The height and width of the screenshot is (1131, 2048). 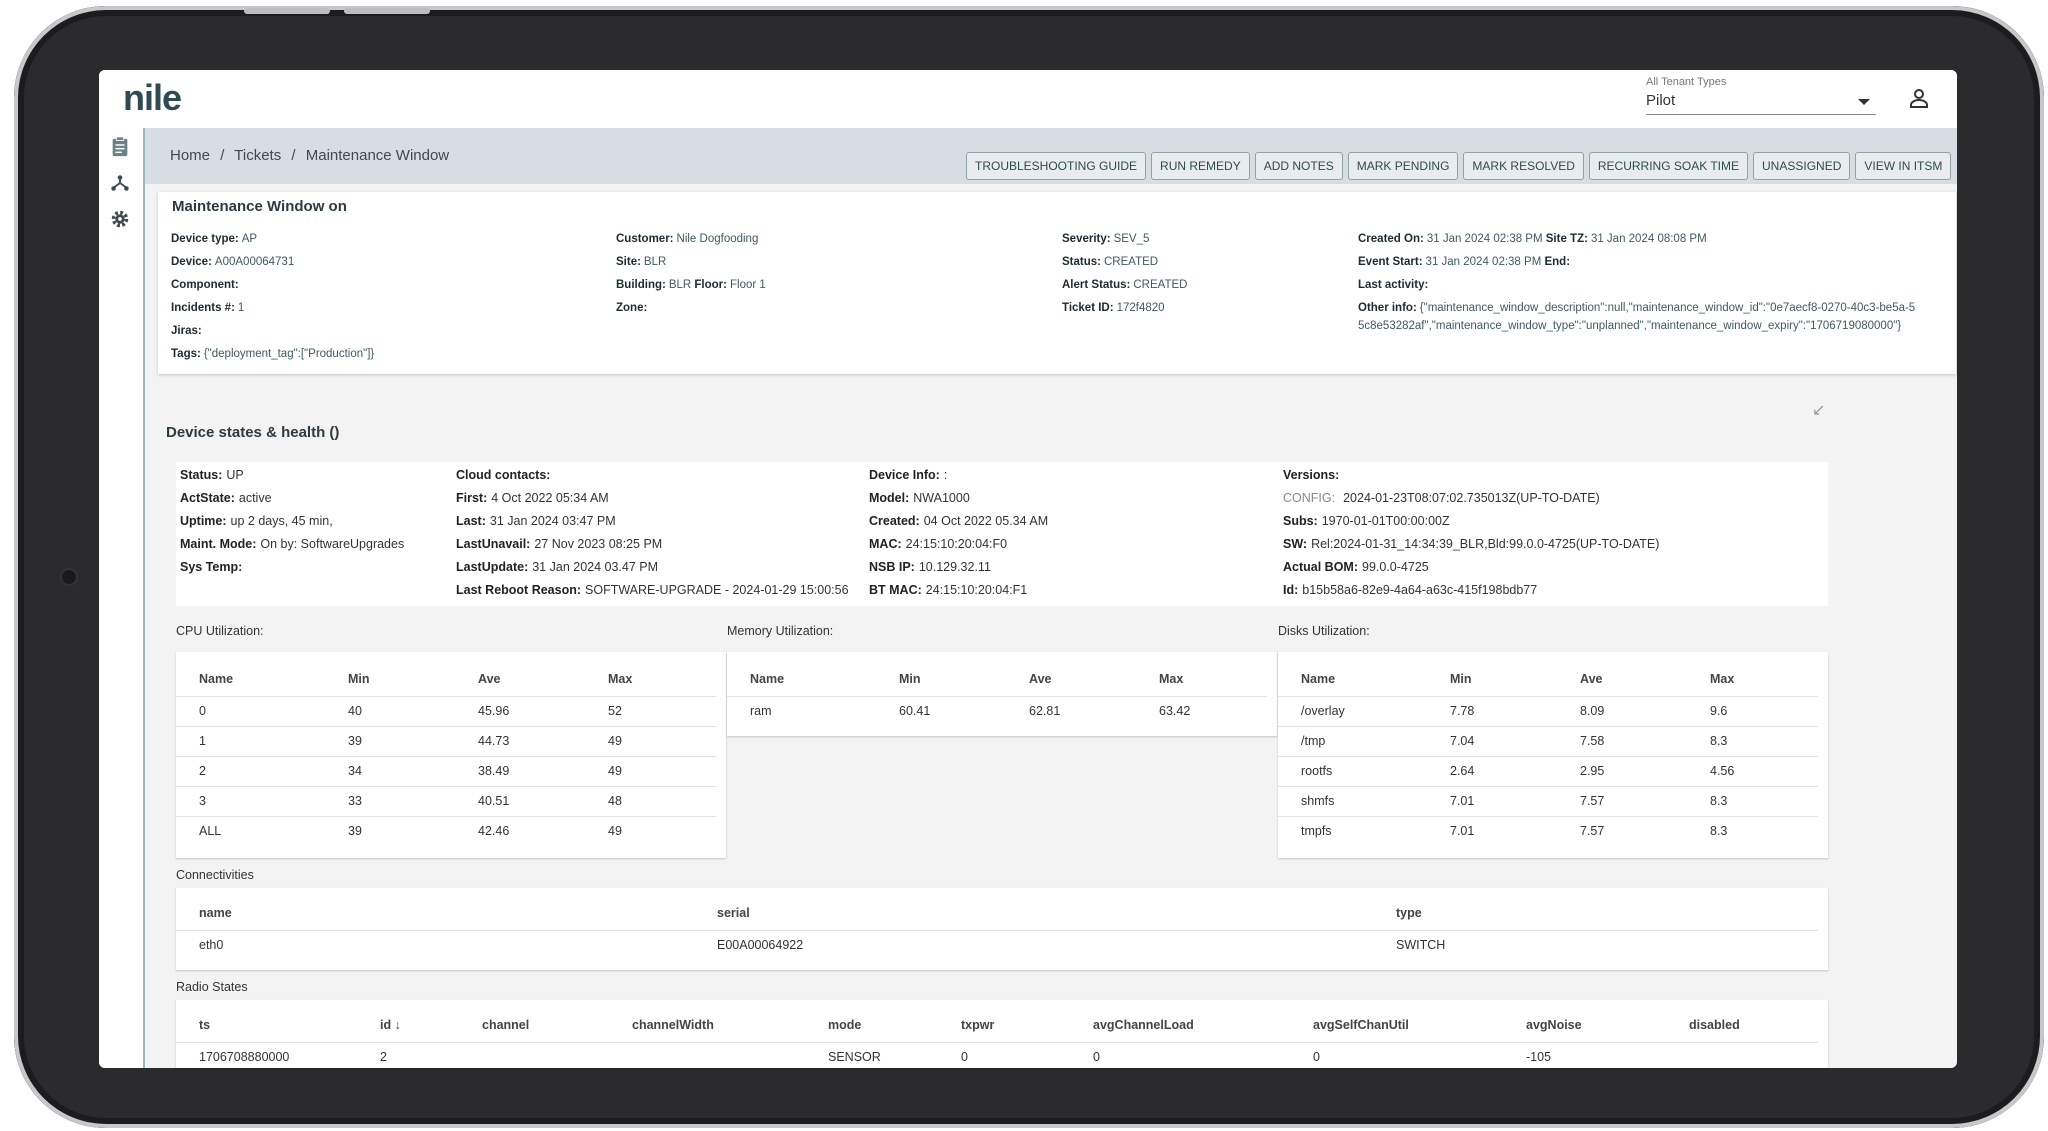 I want to click on tenant-value: Pilot, so click(x=1761, y=103).